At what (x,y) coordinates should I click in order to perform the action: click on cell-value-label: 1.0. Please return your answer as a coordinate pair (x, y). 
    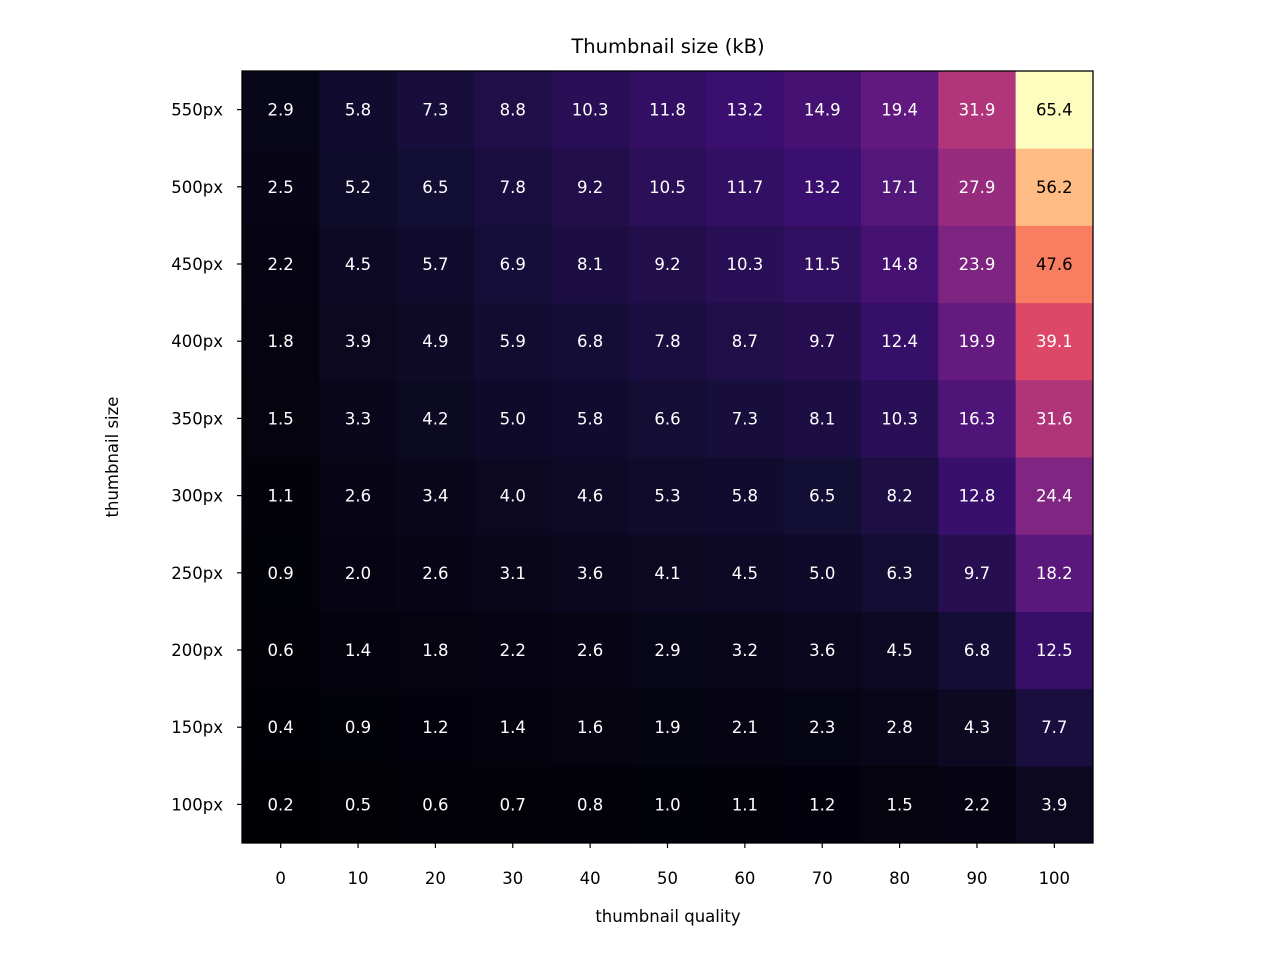
    Looking at the image, I should click on (667, 804).